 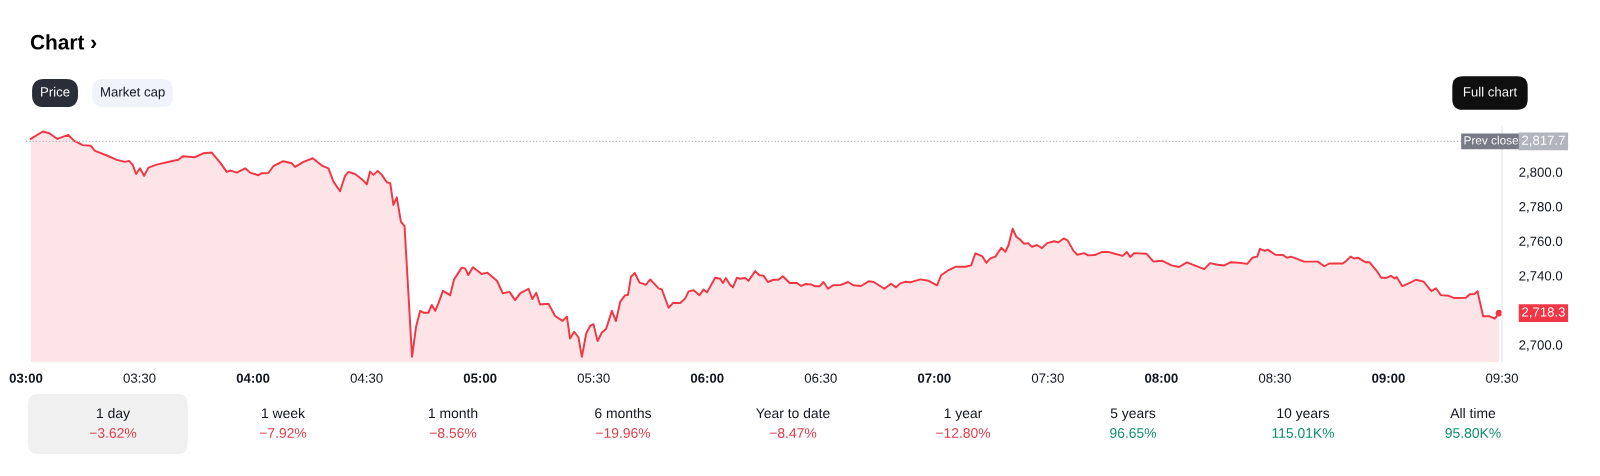 I want to click on text: 1 week, so click(x=284, y=413).